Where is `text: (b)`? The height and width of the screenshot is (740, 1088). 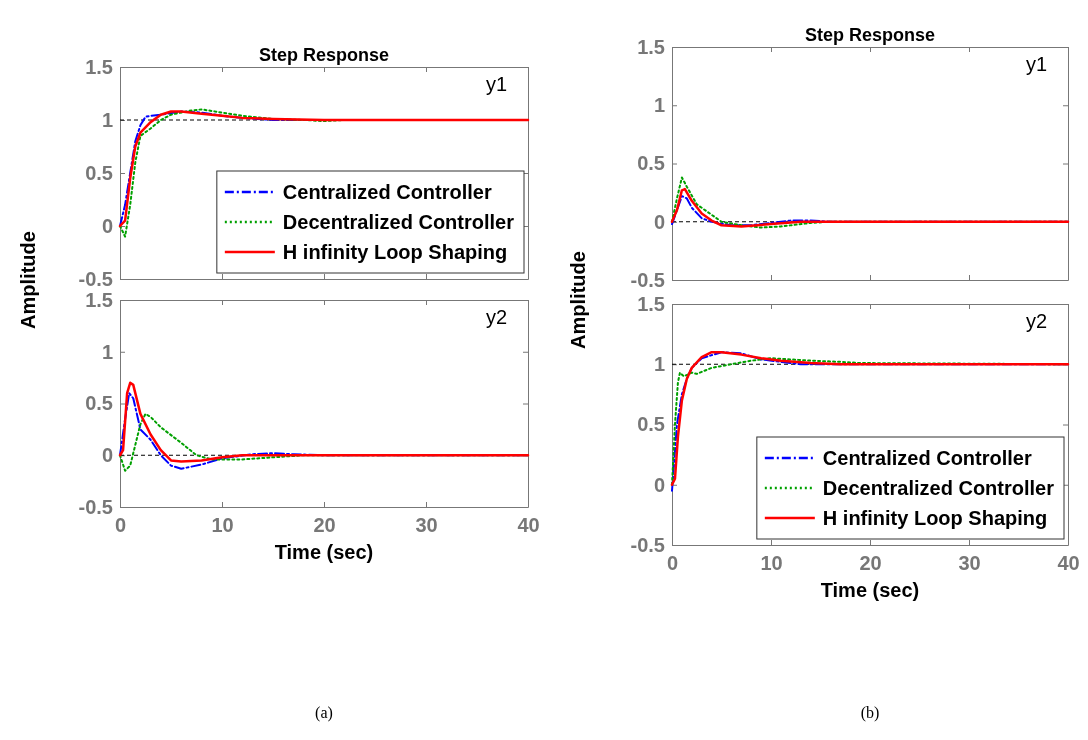
text: (b) is located at coordinates (870, 713).